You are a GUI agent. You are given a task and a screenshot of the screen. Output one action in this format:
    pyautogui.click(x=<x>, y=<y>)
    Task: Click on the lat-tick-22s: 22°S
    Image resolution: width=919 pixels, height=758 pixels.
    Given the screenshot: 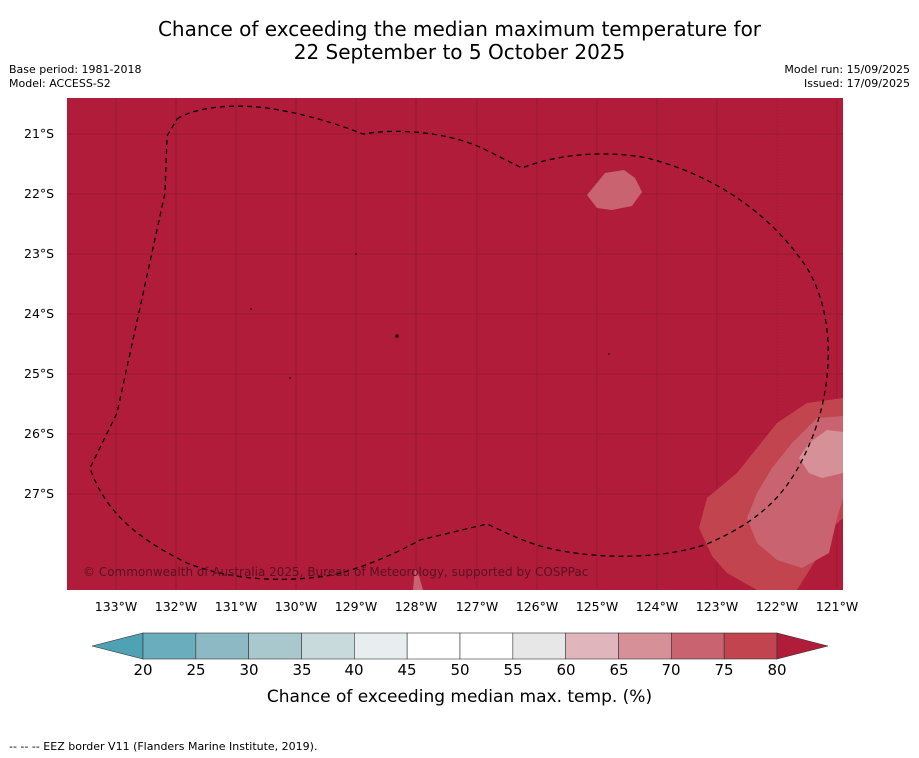 What is the action you would take?
    pyautogui.click(x=39, y=193)
    